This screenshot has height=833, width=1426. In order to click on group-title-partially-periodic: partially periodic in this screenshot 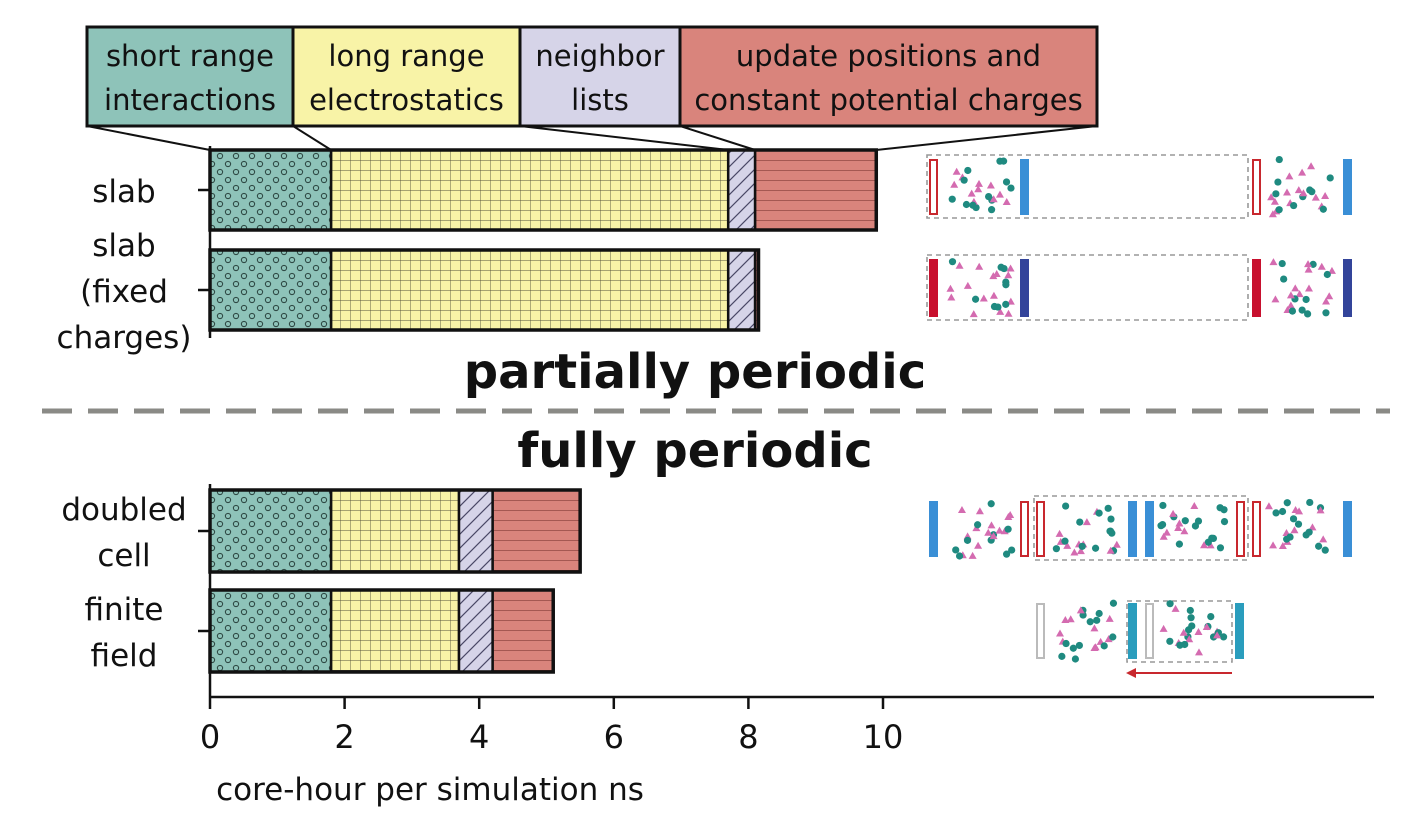, I will do `click(695, 372)`.